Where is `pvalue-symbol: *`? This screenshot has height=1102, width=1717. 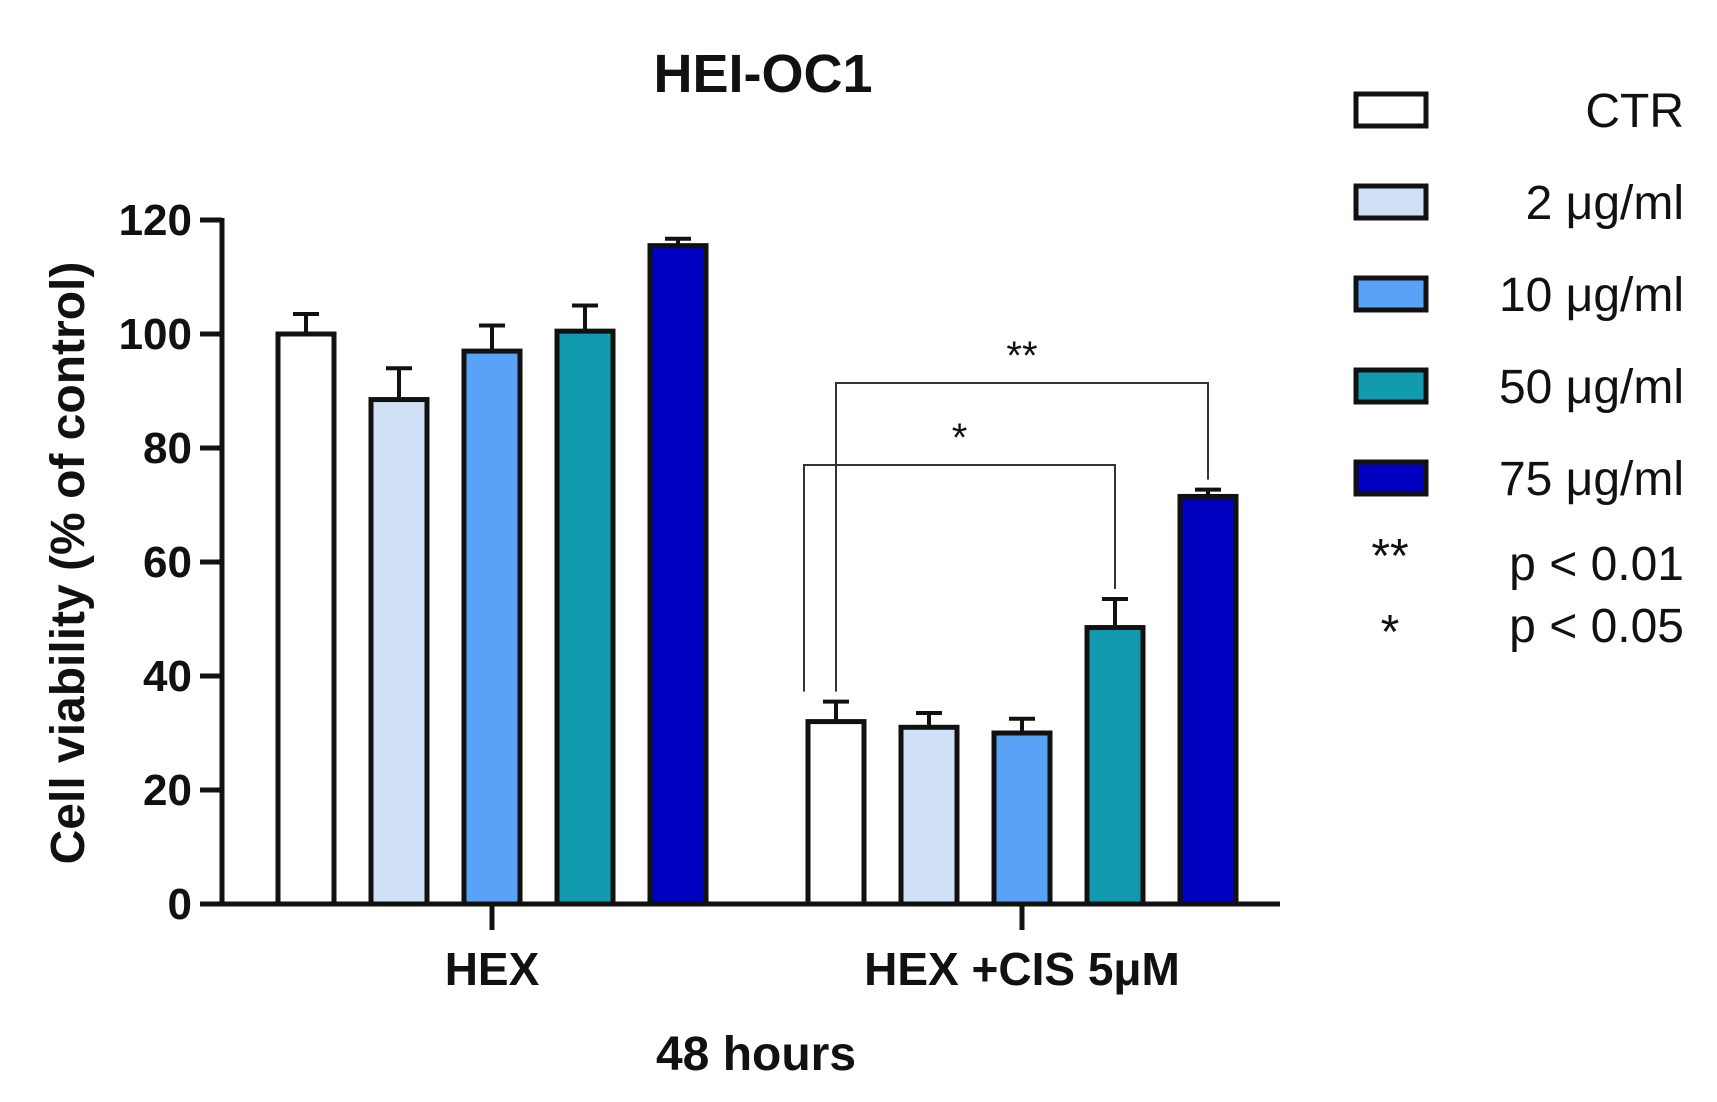 pvalue-symbol: * is located at coordinates (1390, 632).